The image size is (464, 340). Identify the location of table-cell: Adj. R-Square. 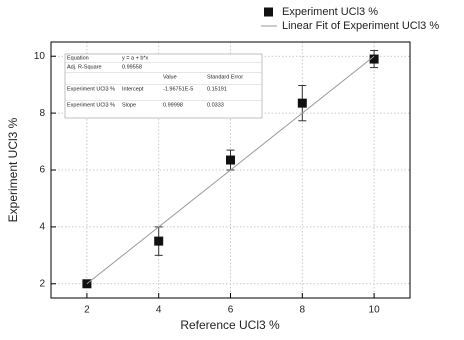
(84, 67).